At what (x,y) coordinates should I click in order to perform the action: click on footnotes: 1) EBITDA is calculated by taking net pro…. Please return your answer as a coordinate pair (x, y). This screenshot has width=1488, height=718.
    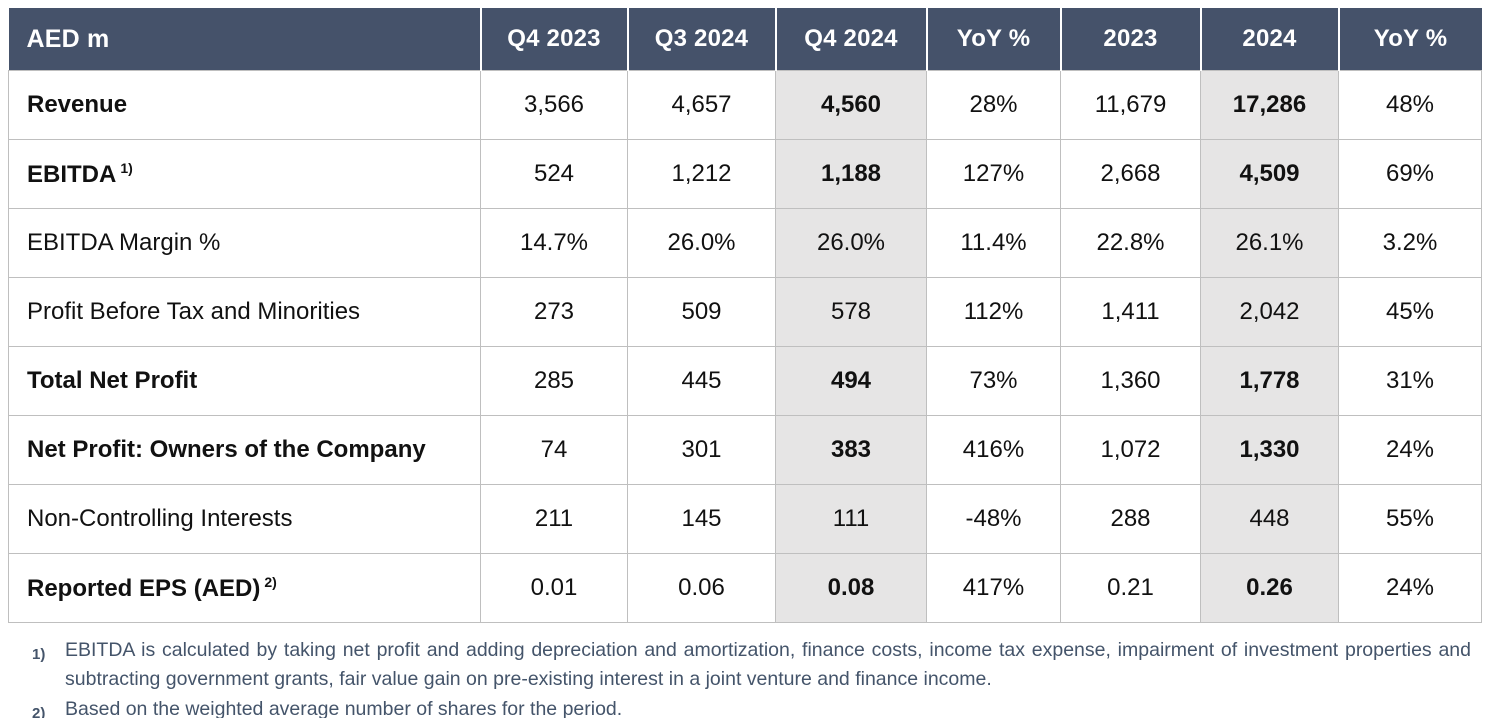
    Looking at the image, I should click on (752, 677).